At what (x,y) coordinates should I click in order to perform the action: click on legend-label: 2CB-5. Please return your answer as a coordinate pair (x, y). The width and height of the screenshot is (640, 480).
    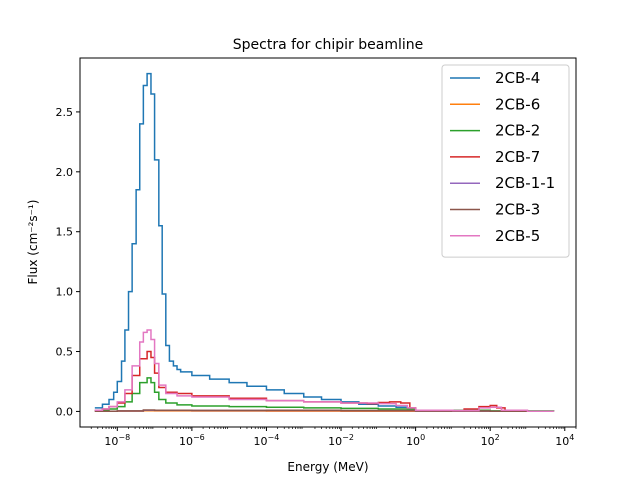
    Looking at the image, I should click on (517, 236).